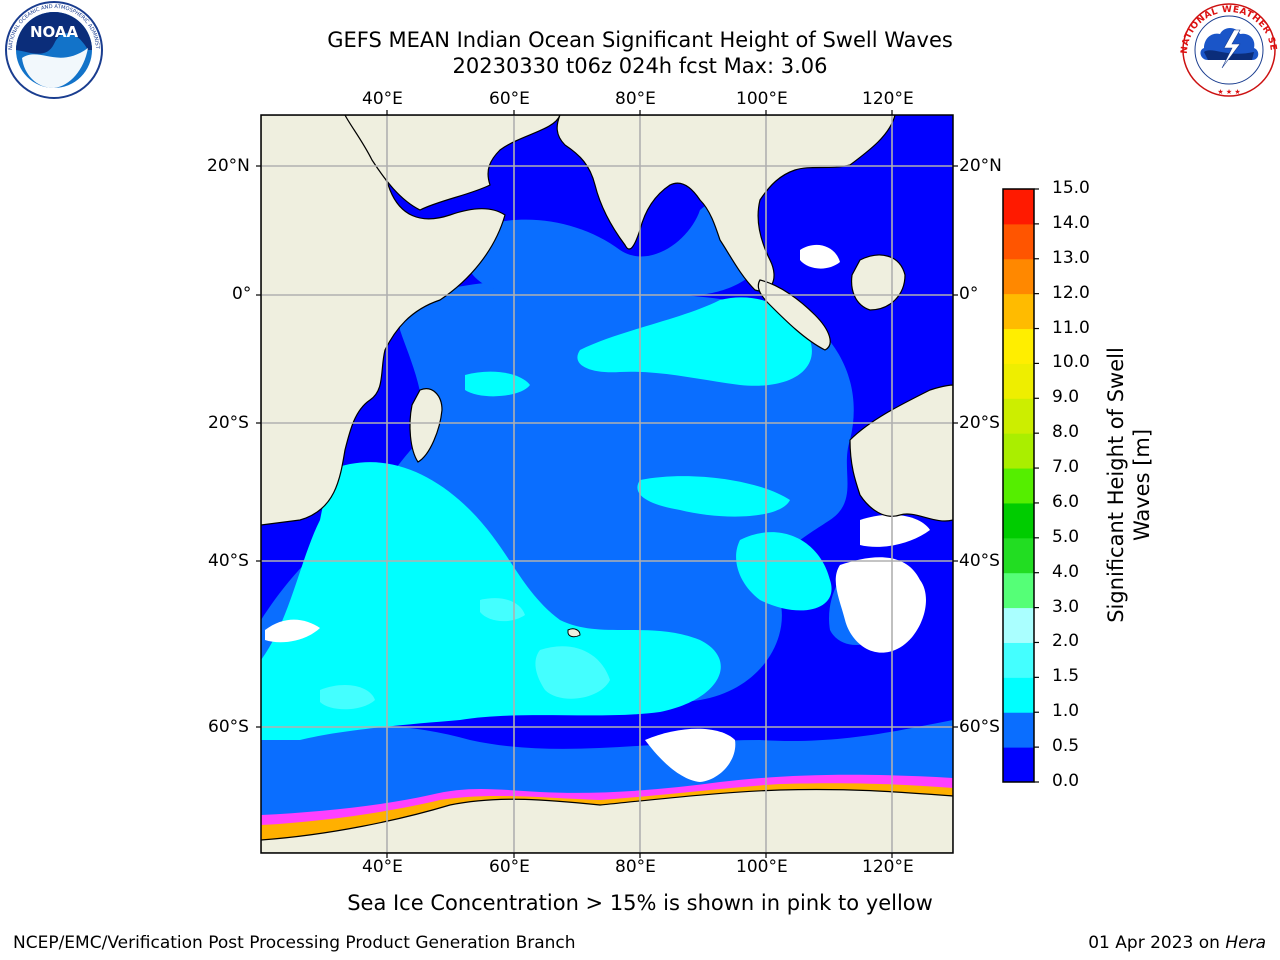 The width and height of the screenshot is (1280, 960). What do you see at coordinates (762, 99) in the screenshot?
I see `lon-label-top-100e: 100°E` at bounding box center [762, 99].